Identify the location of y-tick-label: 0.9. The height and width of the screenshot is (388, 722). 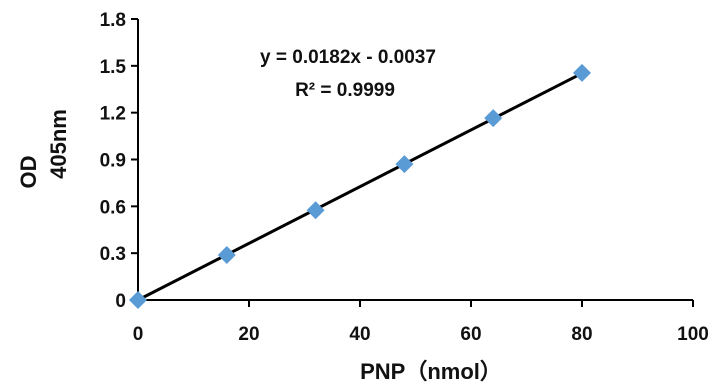
(113, 161).